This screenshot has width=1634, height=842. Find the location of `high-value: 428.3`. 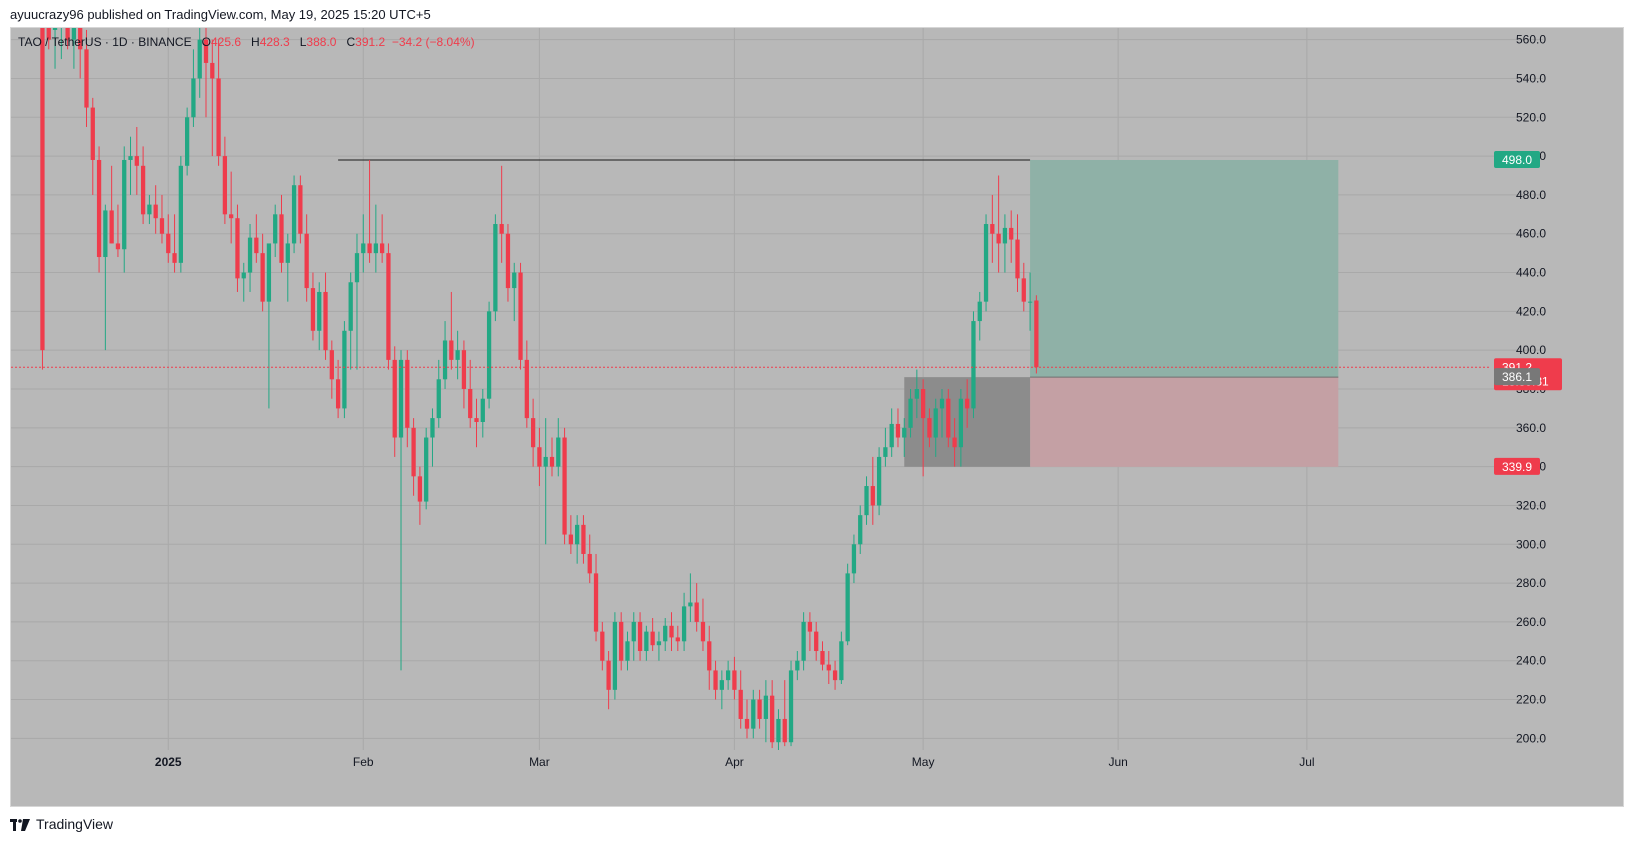

high-value: 428.3 is located at coordinates (274, 42).